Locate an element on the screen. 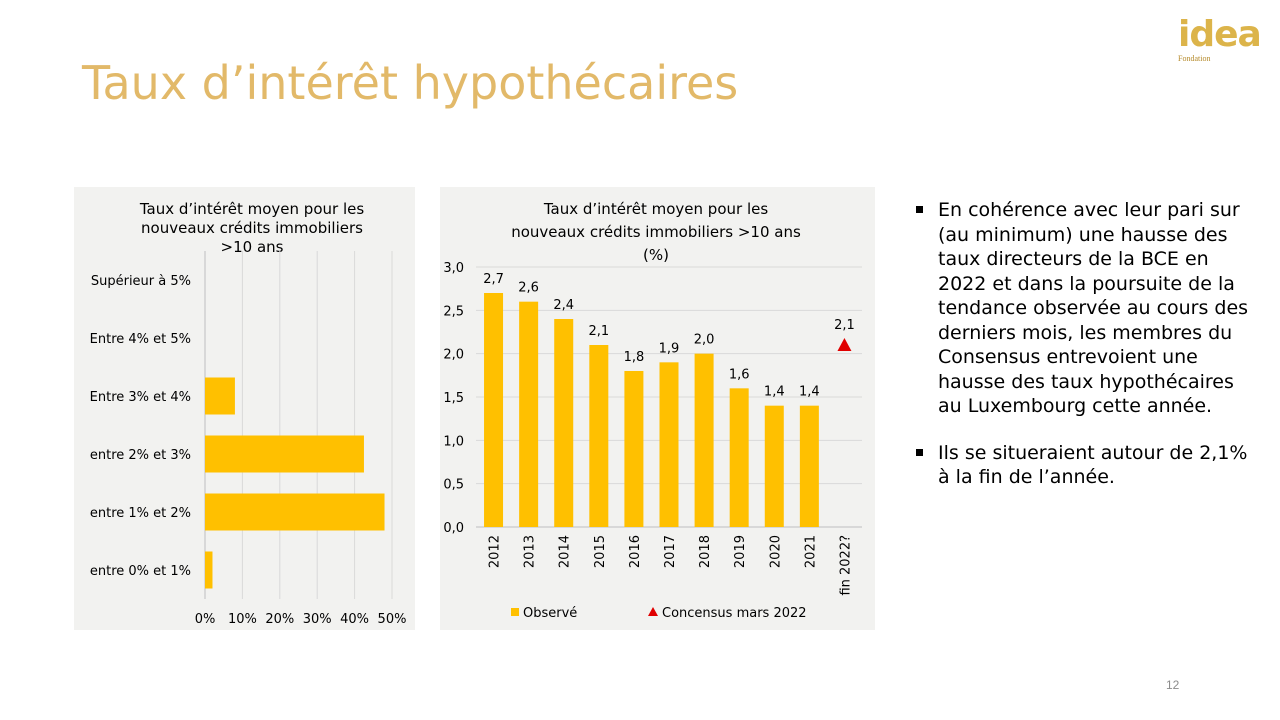 This screenshot has width=1280, height=720. y-tick-label: 1,0 is located at coordinates (453, 441).